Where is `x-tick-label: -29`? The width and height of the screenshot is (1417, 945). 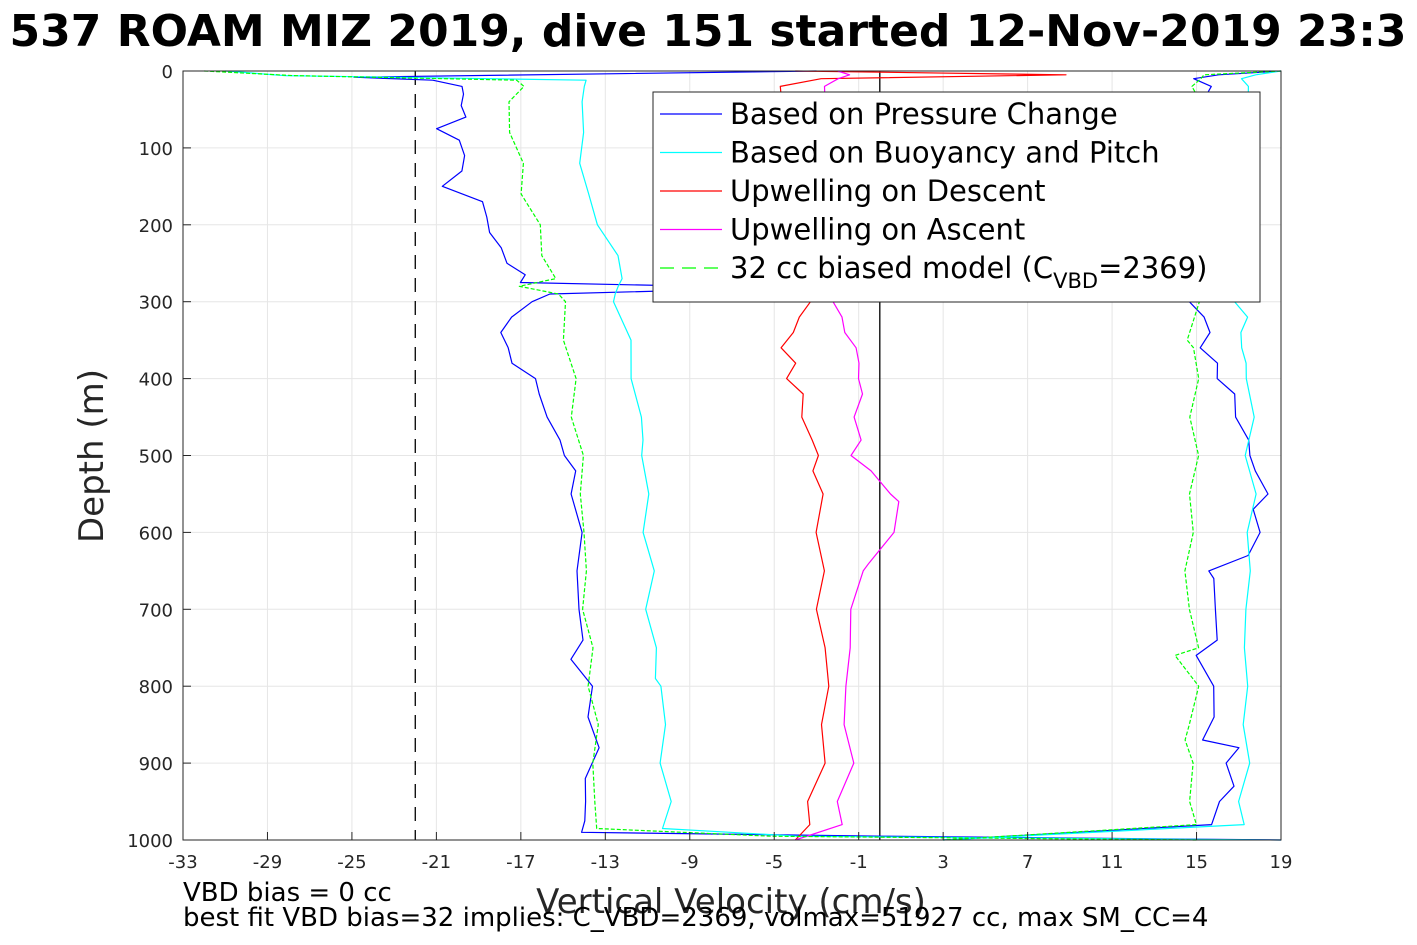 x-tick-label: -29 is located at coordinates (267, 862).